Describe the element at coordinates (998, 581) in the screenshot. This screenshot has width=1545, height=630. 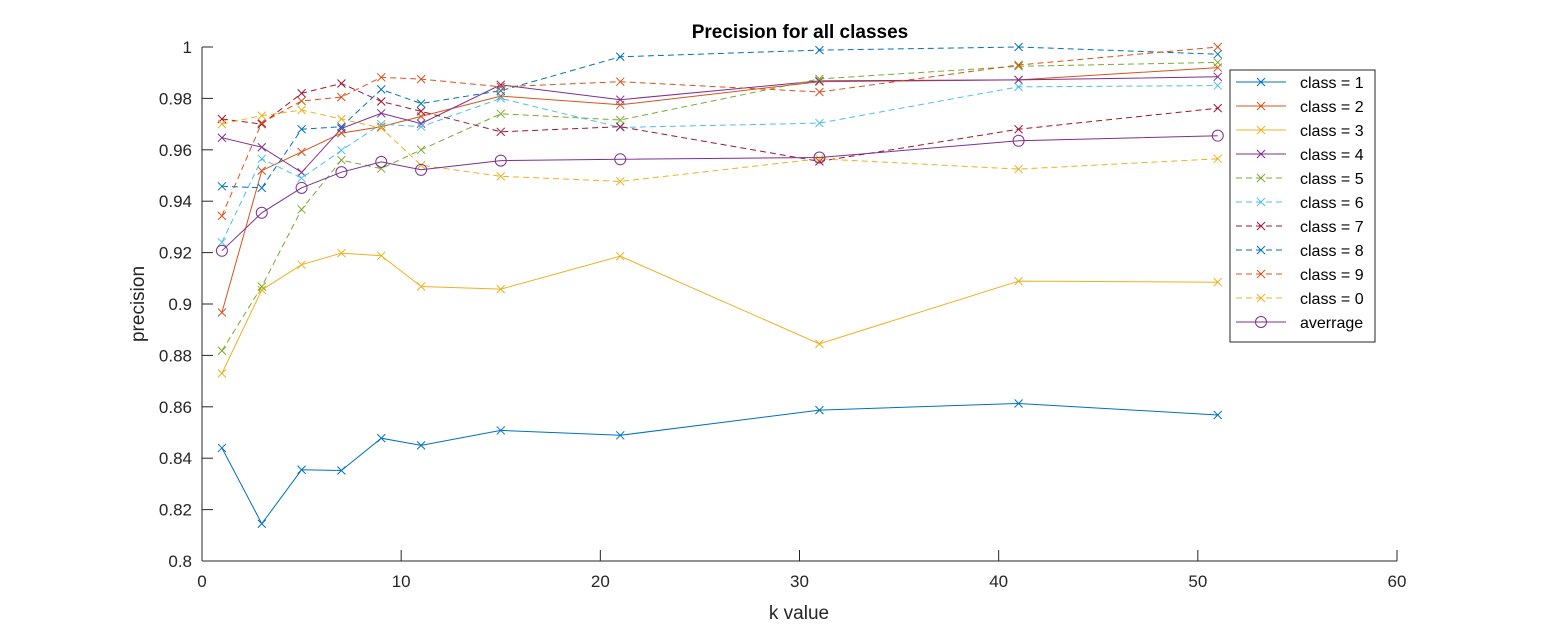
I see `x-tick-label: 40` at that location.